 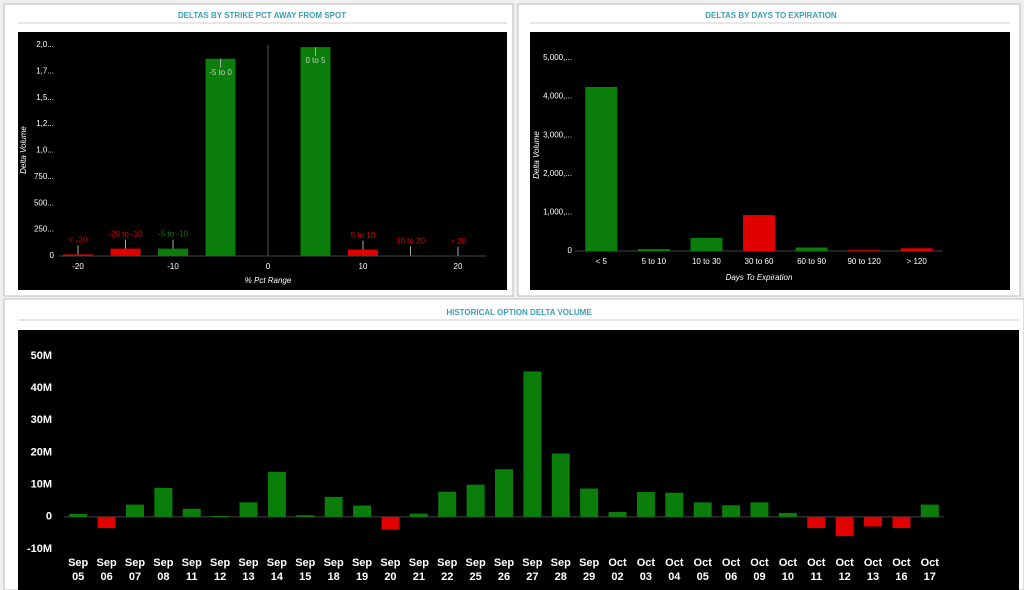 I want to click on x-tick-label: Sep 08, so click(x=163, y=570).